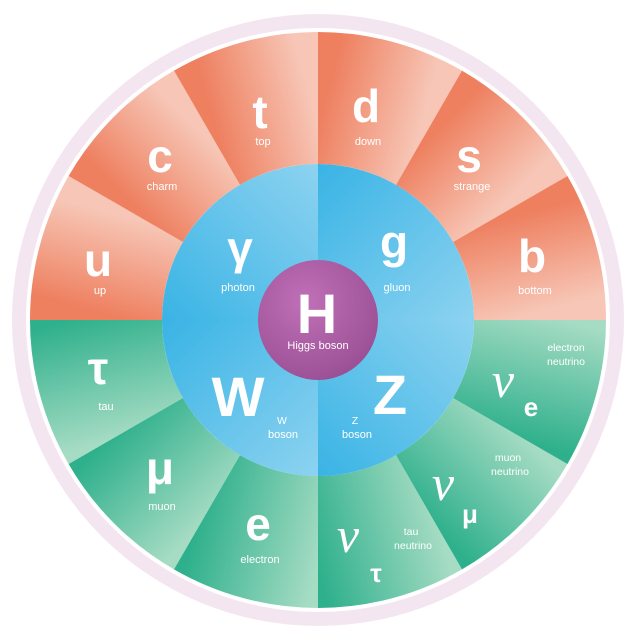  What do you see at coordinates (366, 106) in the screenshot?
I see `quark-symbol-down: d` at bounding box center [366, 106].